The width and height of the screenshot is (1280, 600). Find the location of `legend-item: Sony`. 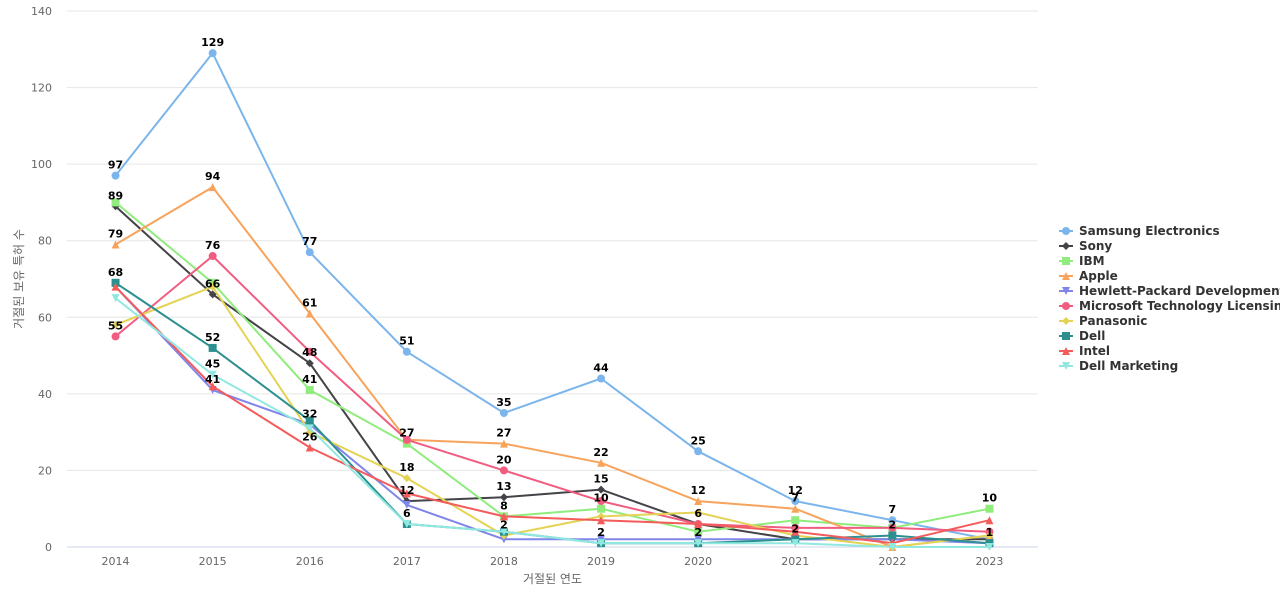

legend-item: Sony is located at coordinates (1085, 246).